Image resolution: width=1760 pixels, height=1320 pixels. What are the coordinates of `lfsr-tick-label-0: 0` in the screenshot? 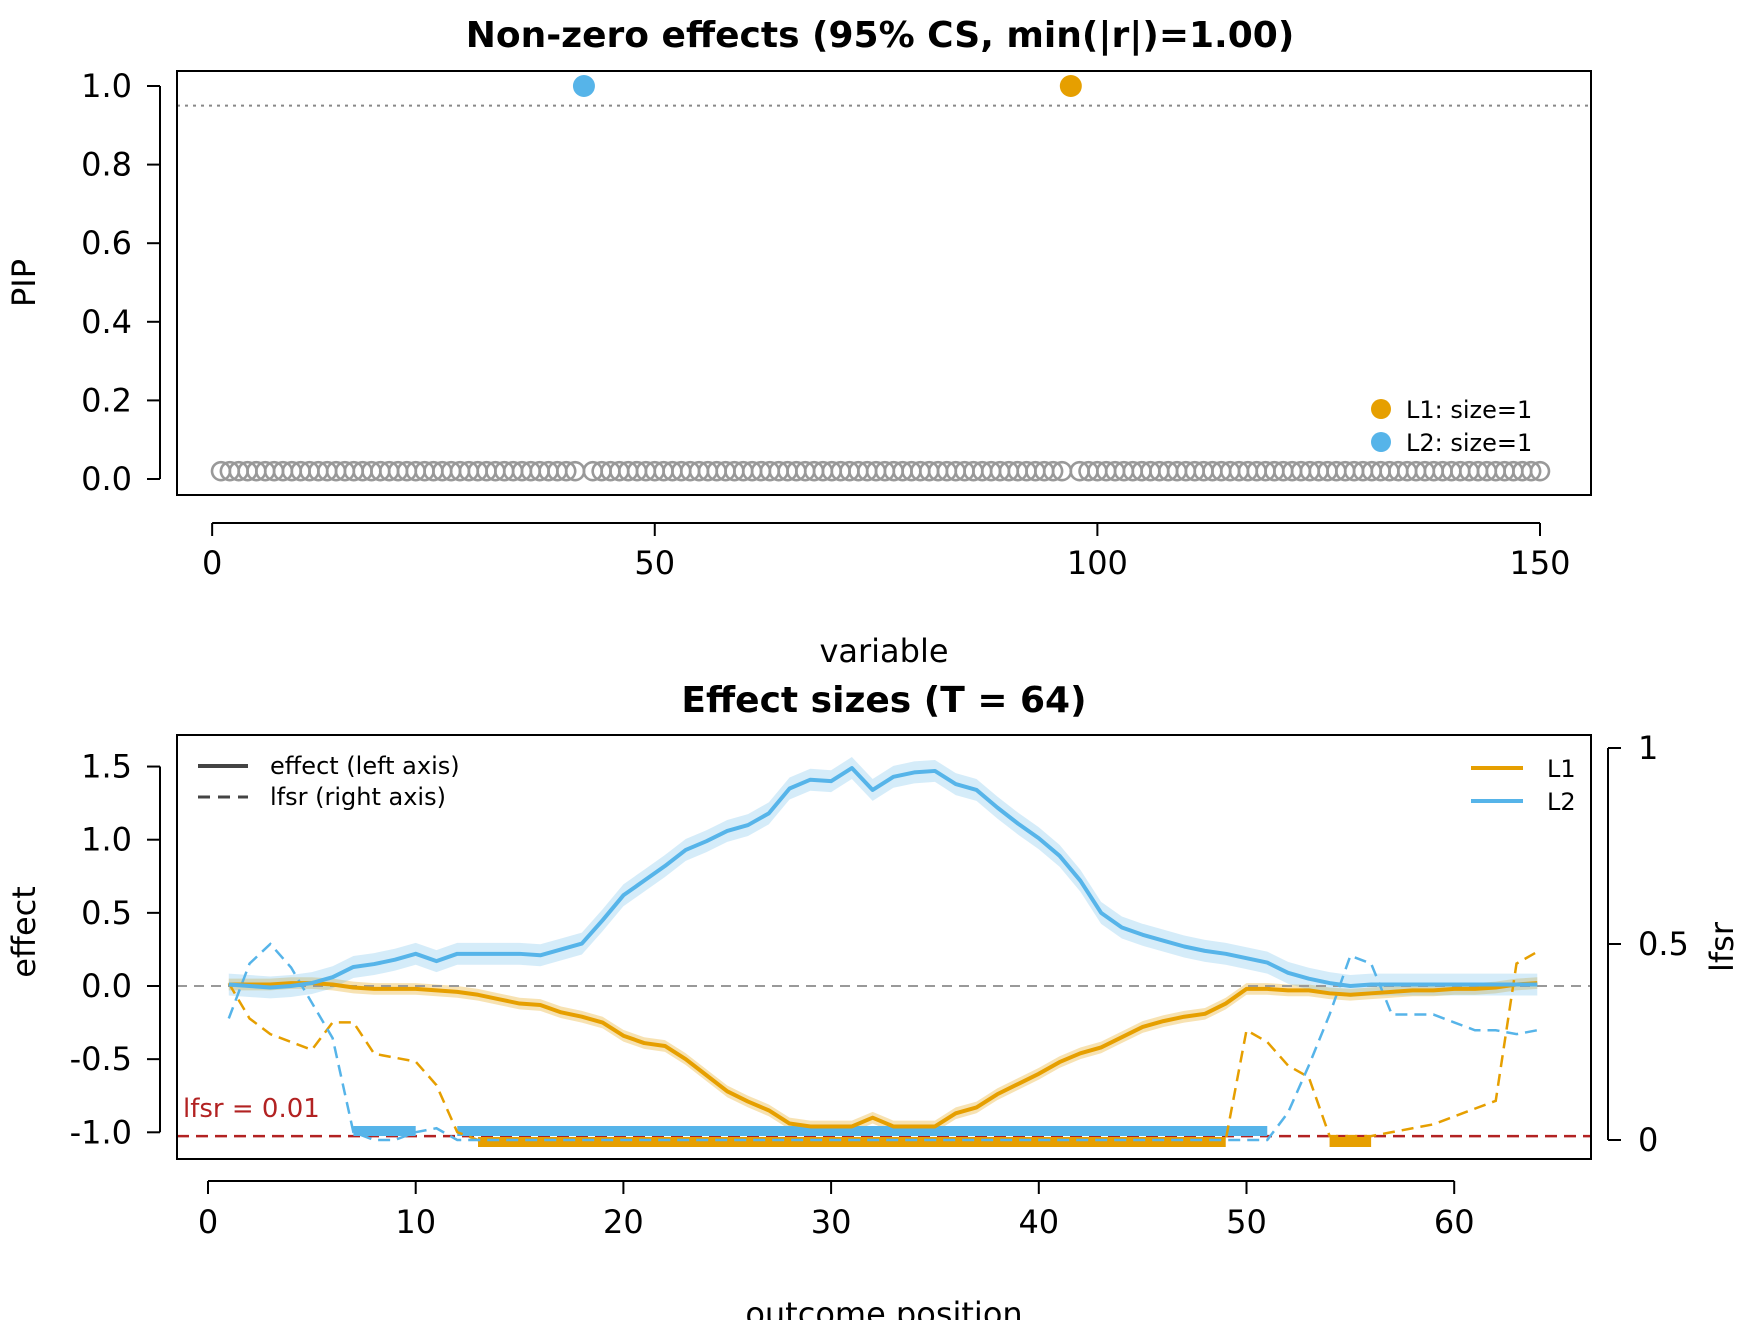 It's located at (1648, 1140).